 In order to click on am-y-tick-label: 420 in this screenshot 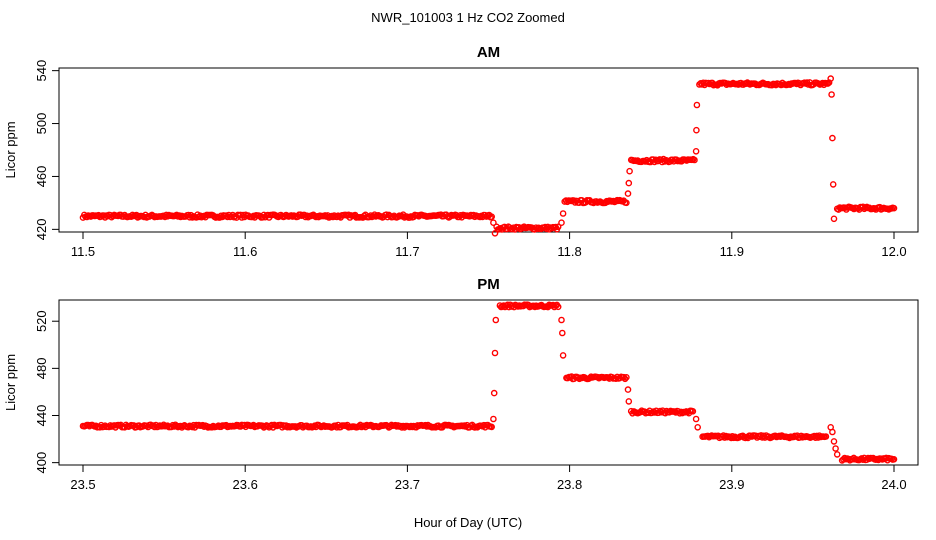, I will do `click(41, 230)`.